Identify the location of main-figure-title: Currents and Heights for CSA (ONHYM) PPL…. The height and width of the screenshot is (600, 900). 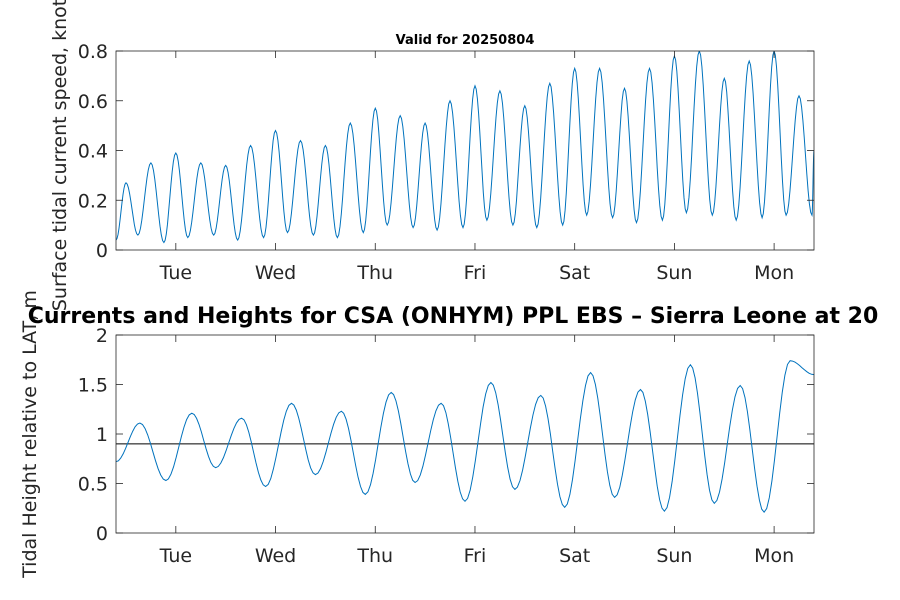
(453, 316).